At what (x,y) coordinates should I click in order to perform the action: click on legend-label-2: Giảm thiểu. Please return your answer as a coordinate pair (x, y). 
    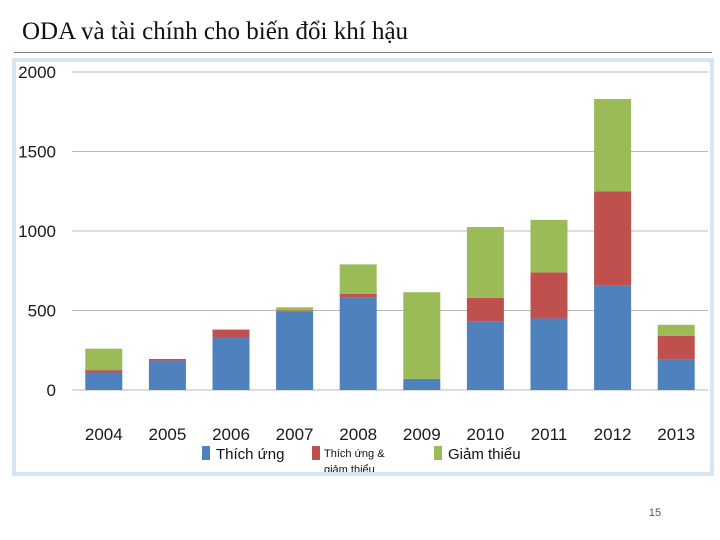
    Looking at the image, I should click on (484, 454).